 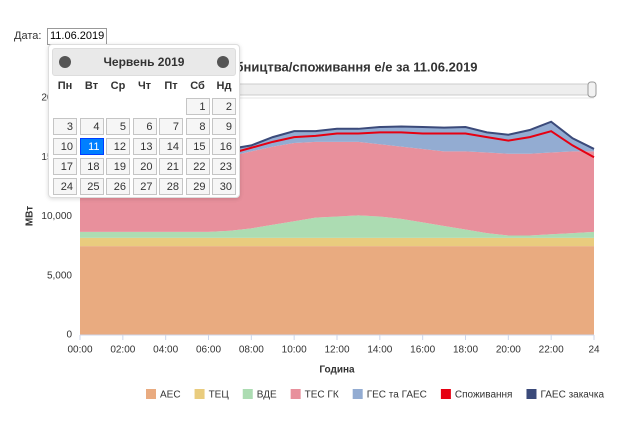 I want to click on x-tick-label: 06:00, so click(x=208, y=350).